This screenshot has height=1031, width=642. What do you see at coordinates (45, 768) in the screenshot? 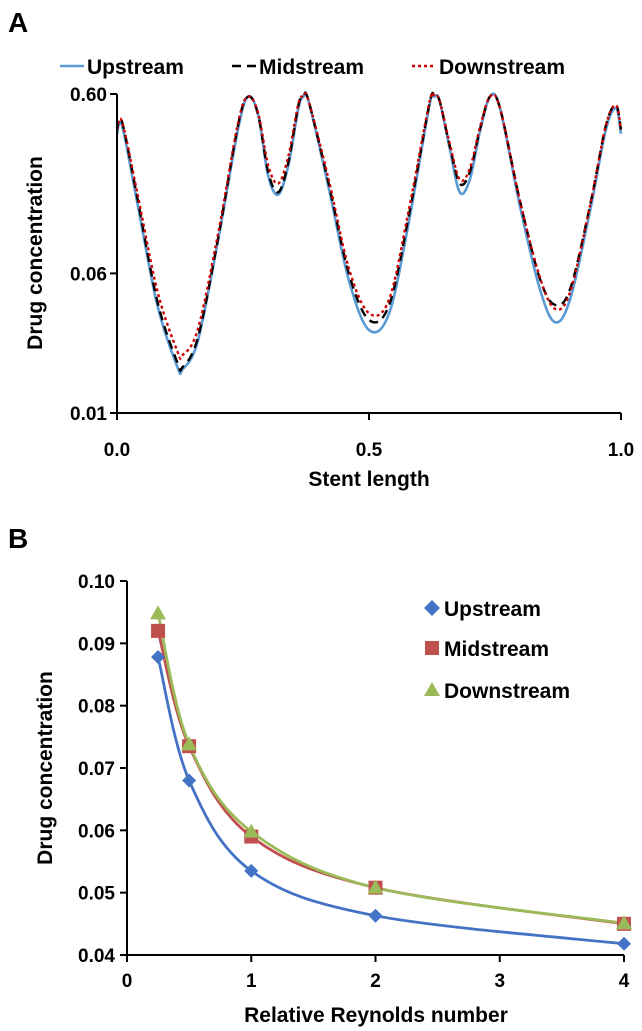
I see `panel-b-y-axis-title: Drug concentration` at bounding box center [45, 768].